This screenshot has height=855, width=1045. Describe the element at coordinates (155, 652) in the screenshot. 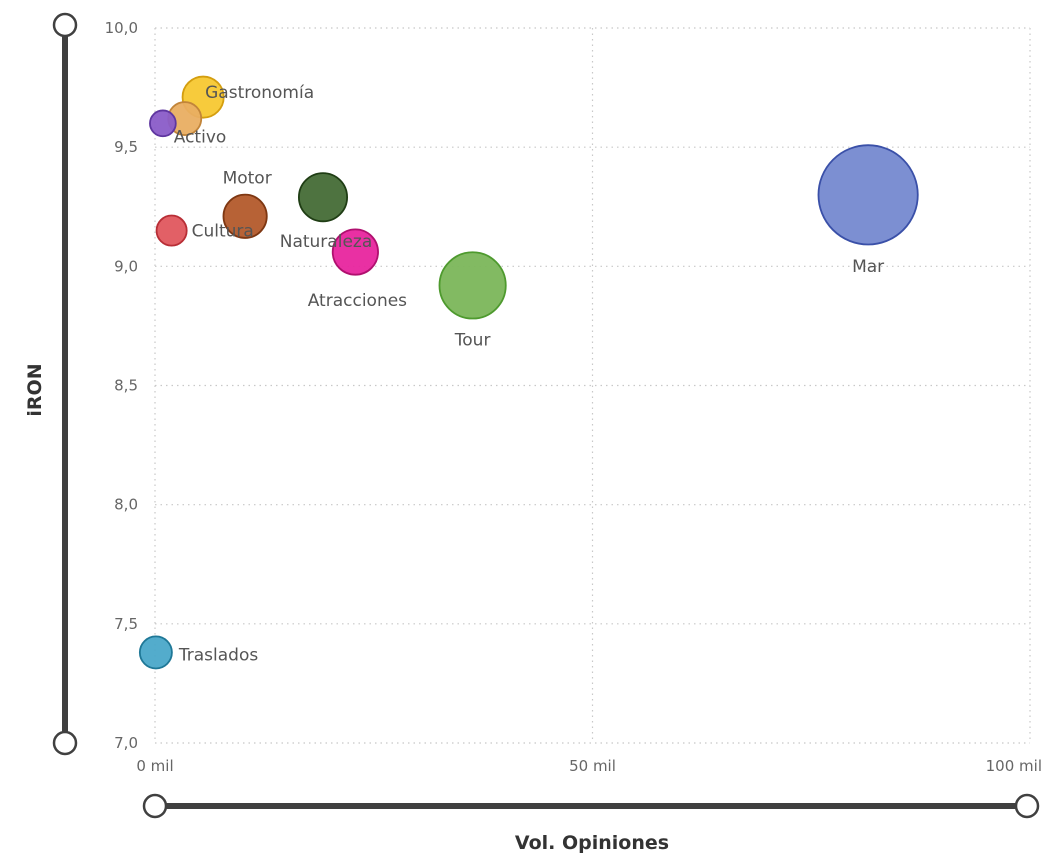

I see `bubble-traslados` at that location.